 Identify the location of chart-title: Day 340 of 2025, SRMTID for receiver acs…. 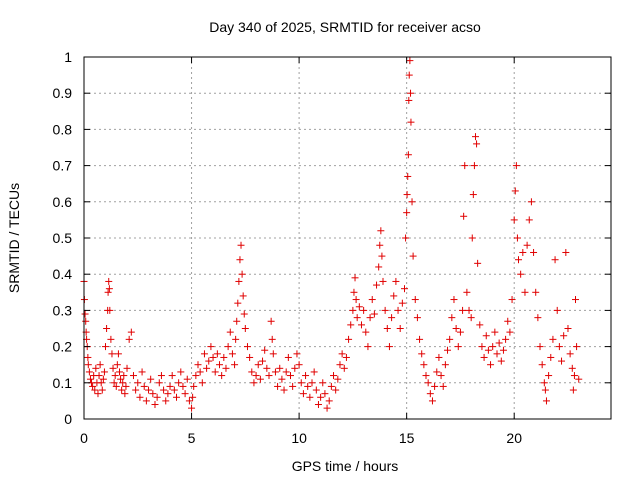
(345, 27).